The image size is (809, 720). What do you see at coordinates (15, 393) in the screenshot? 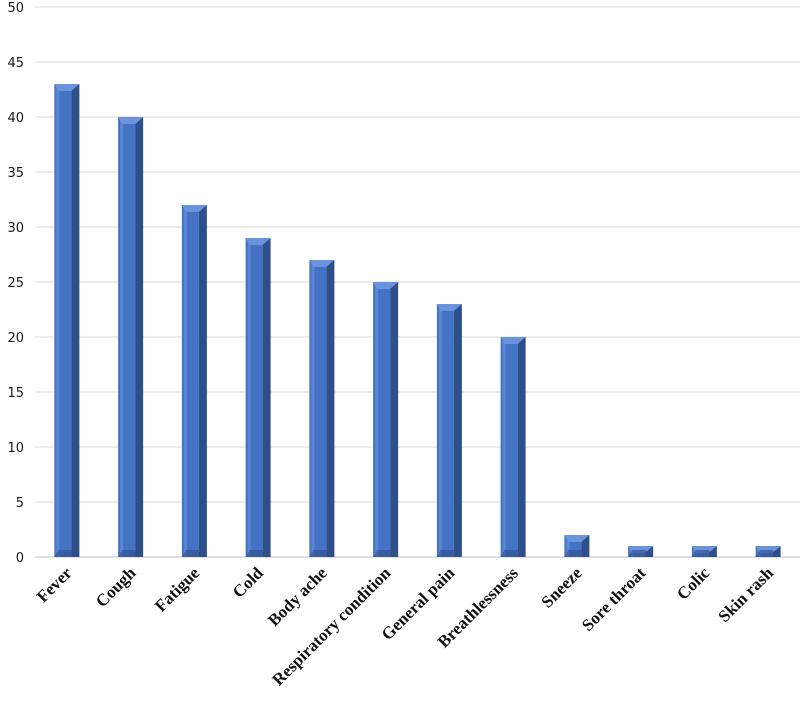
I see `y-tick-label: 15` at bounding box center [15, 393].